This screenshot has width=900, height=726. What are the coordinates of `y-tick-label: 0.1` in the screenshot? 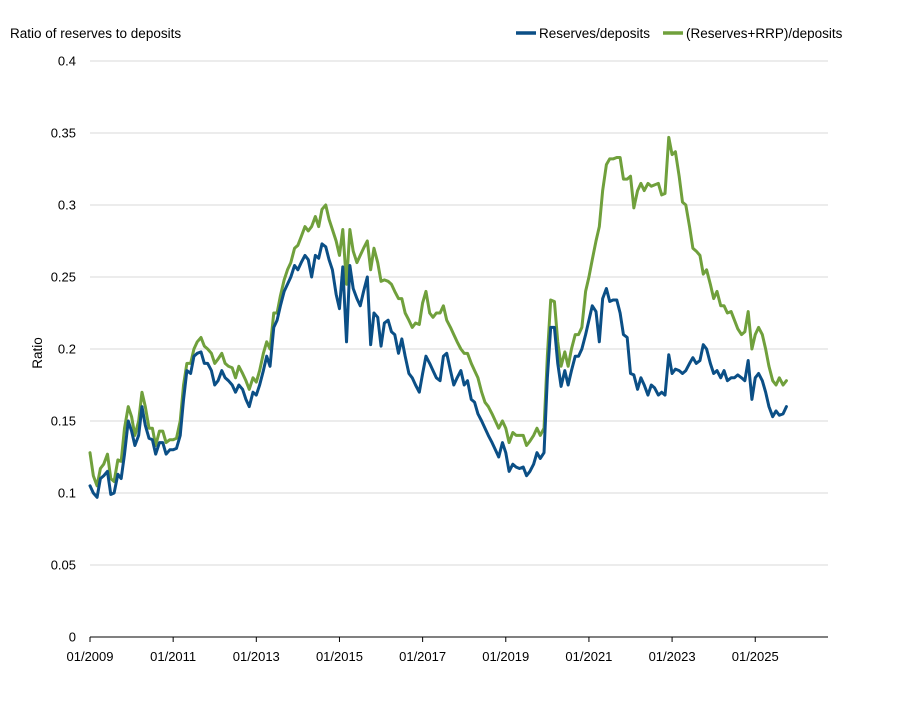 It's located at (67, 493).